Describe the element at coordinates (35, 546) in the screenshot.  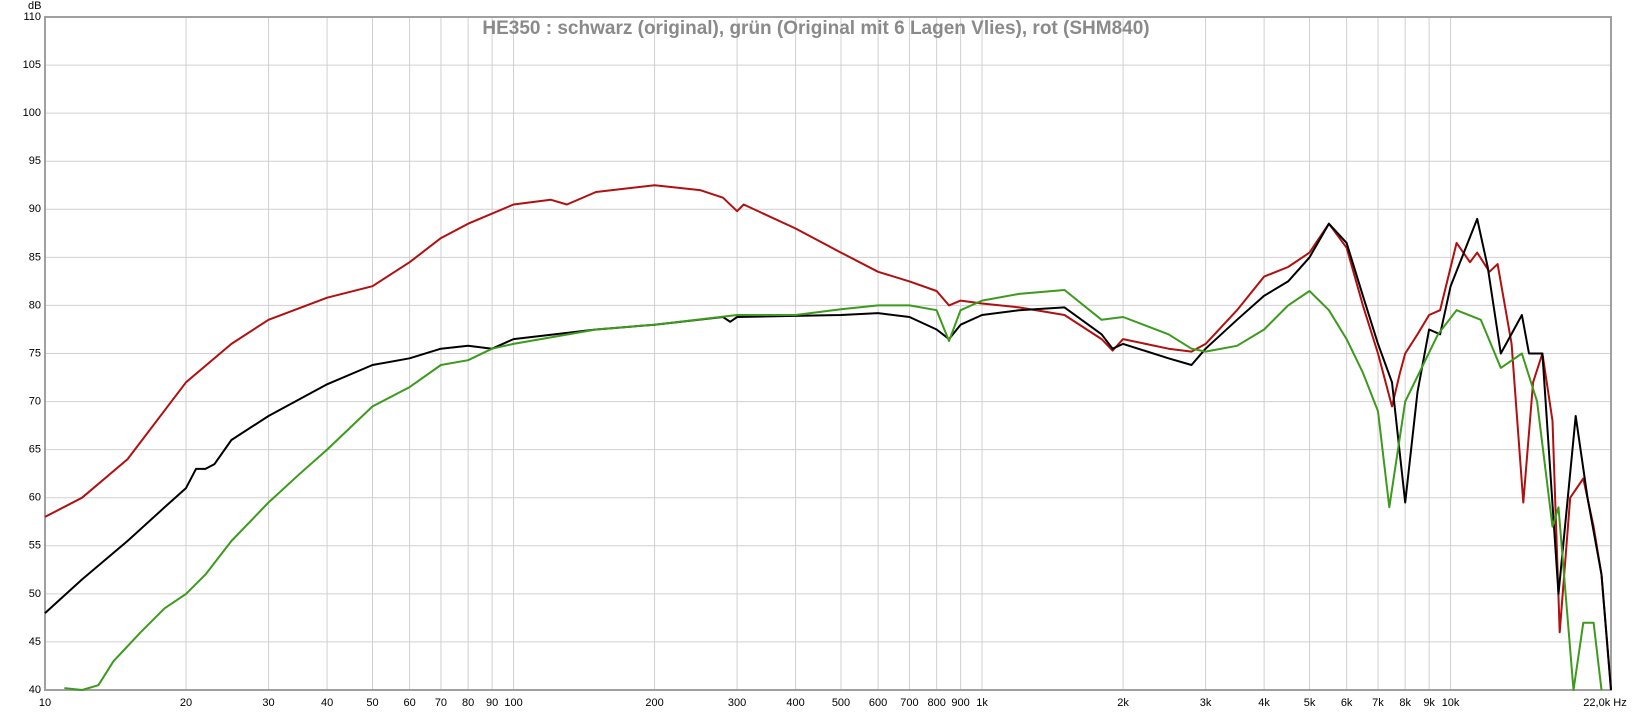
I see `y-tick-label: 55` at that location.